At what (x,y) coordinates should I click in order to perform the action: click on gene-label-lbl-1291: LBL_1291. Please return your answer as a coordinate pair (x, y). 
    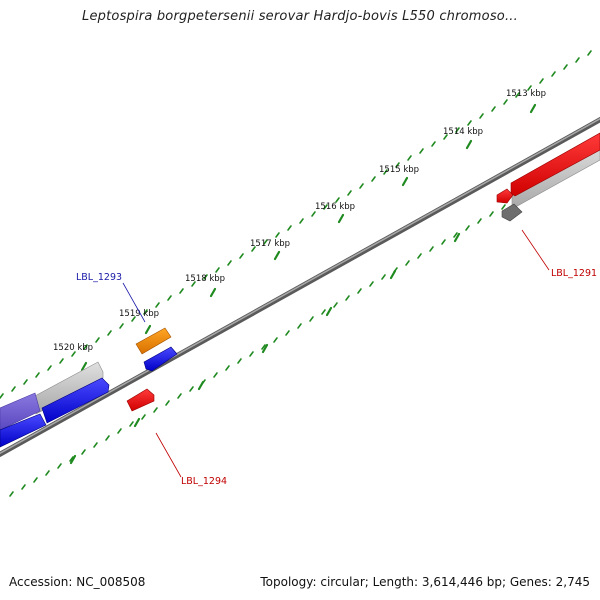
    Looking at the image, I should click on (574, 273).